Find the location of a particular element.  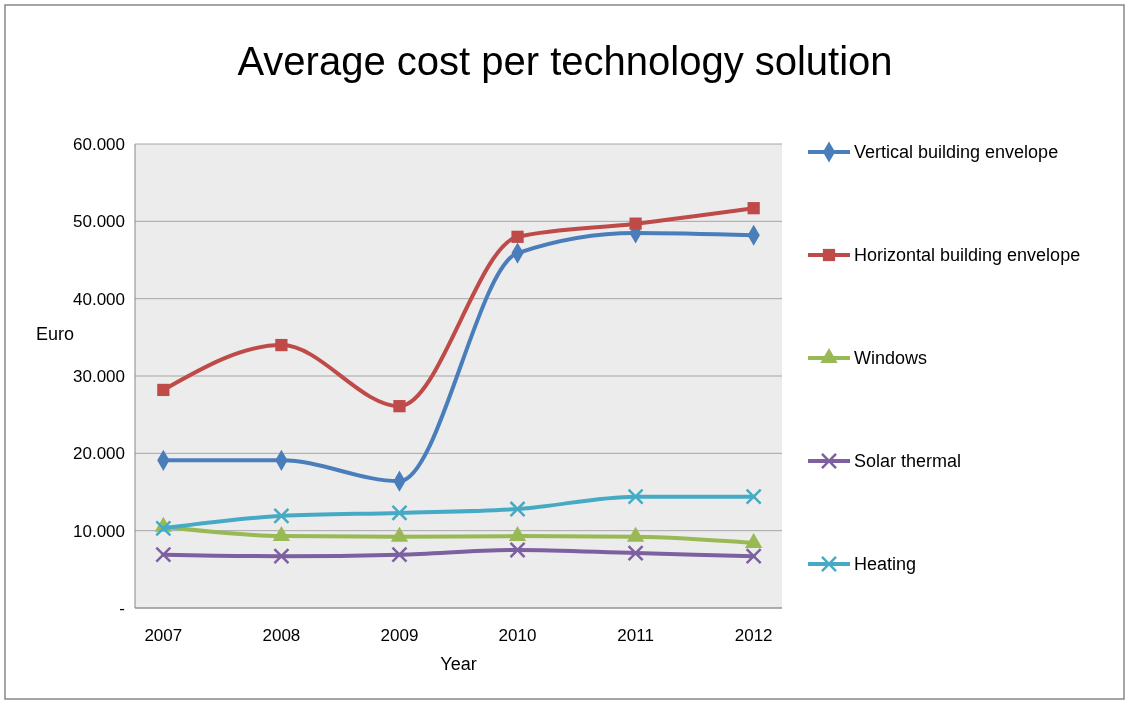

chart-title: Average cost per technology solution is located at coordinates (565, 61).